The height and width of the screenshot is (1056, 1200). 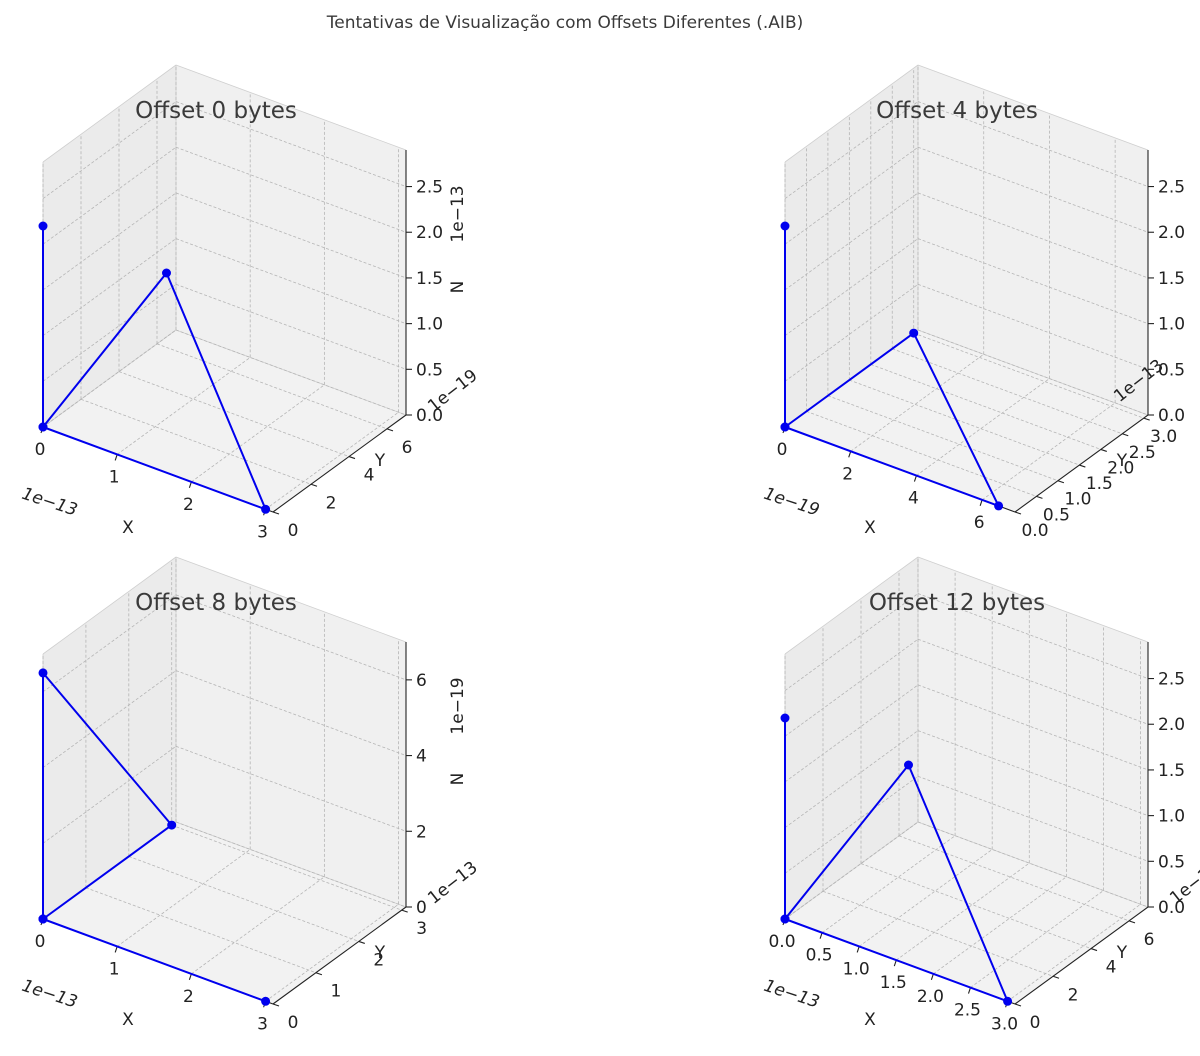 I want to click on pane-edge, so click(x=291, y=599).